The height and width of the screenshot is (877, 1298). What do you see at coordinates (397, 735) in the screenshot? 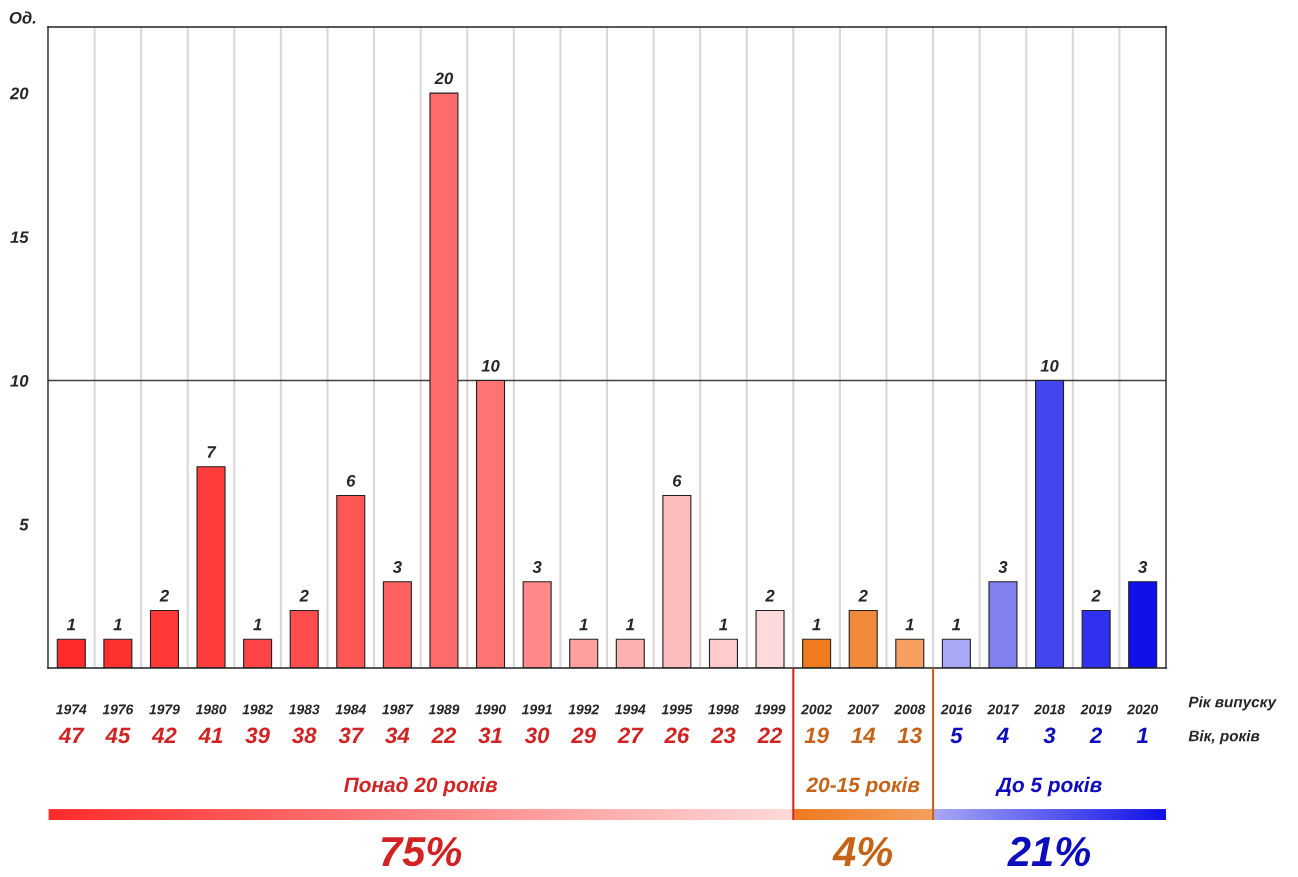
I see `text: 34` at bounding box center [397, 735].